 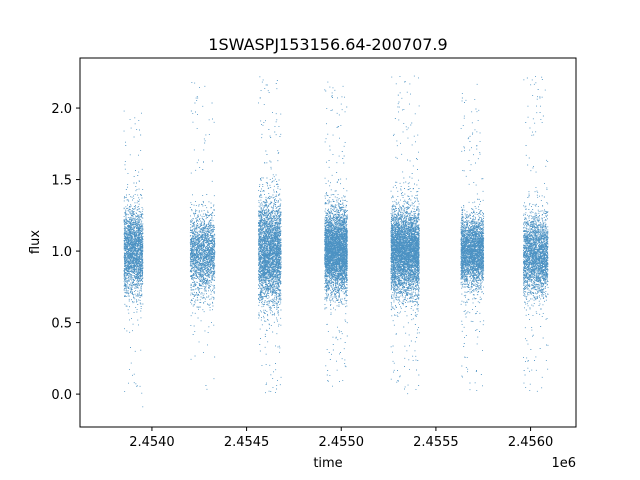 I want to click on y-tick-label: 0.5, so click(x=61, y=324).